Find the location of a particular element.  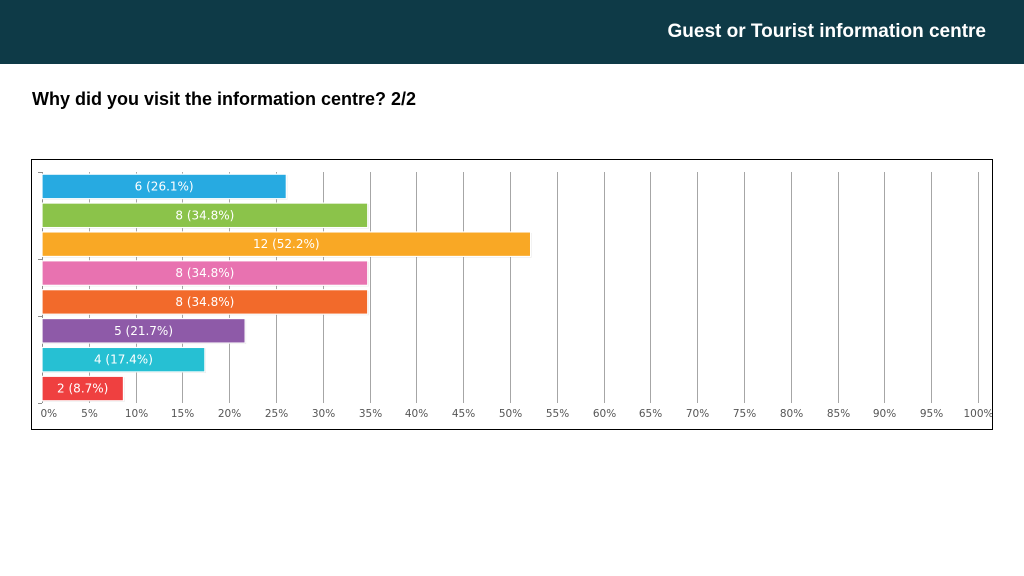

x-tick-label: 35% is located at coordinates (370, 414).